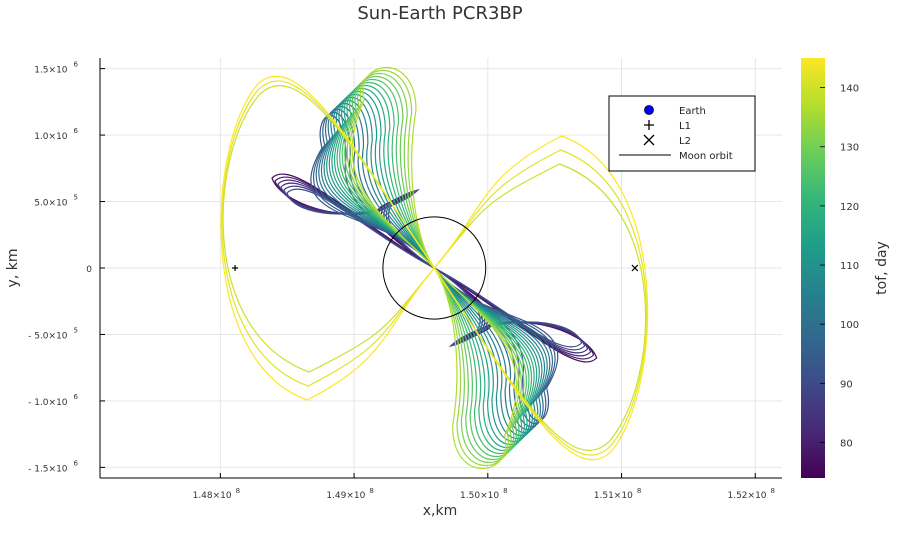 The width and height of the screenshot is (900, 550). I want to click on y-tick-mantissa: - 1.5×10, so click(48, 469).